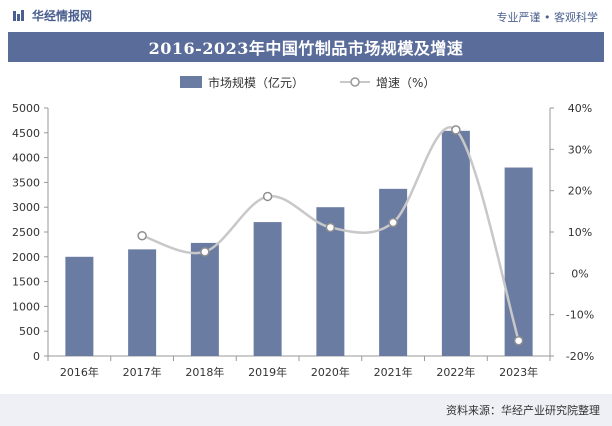 The width and height of the screenshot is (612, 426). Describe the element at coordinates (79, 372) in the screenshot. I see `x-tick-label: 2016年` at that location.